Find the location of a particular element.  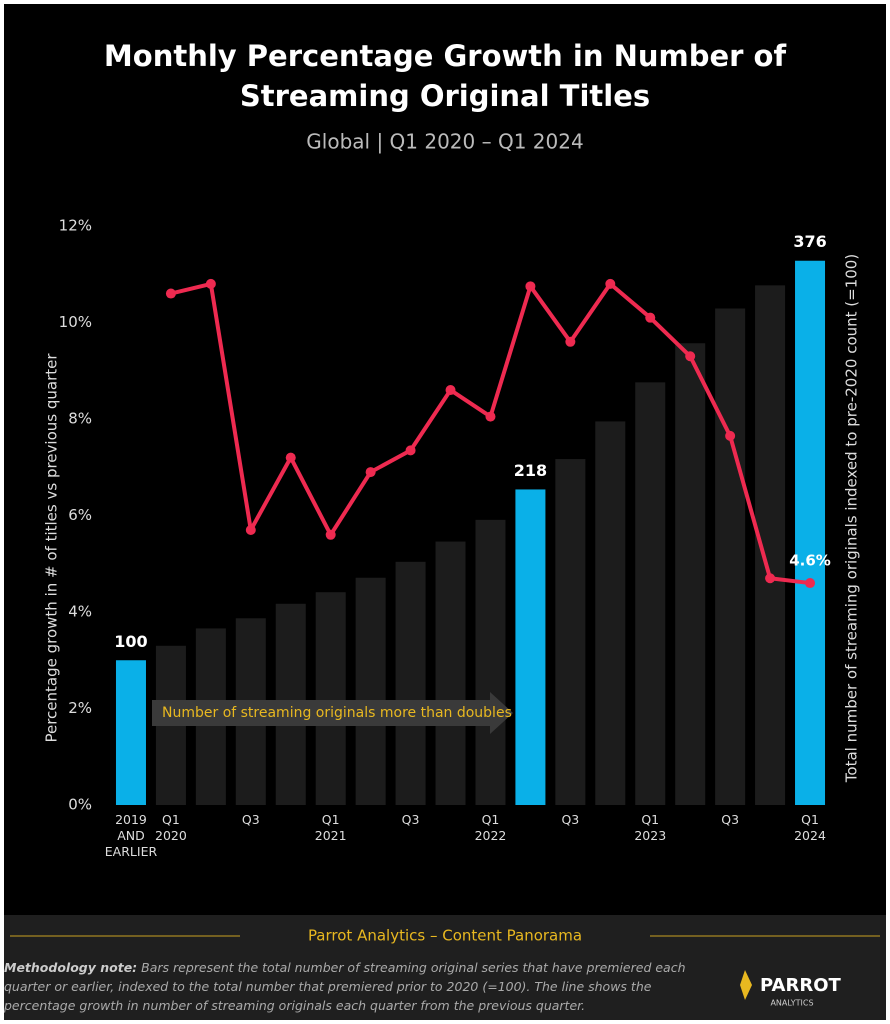

bar-value-label: 376 is located at coordinates (809, 241).